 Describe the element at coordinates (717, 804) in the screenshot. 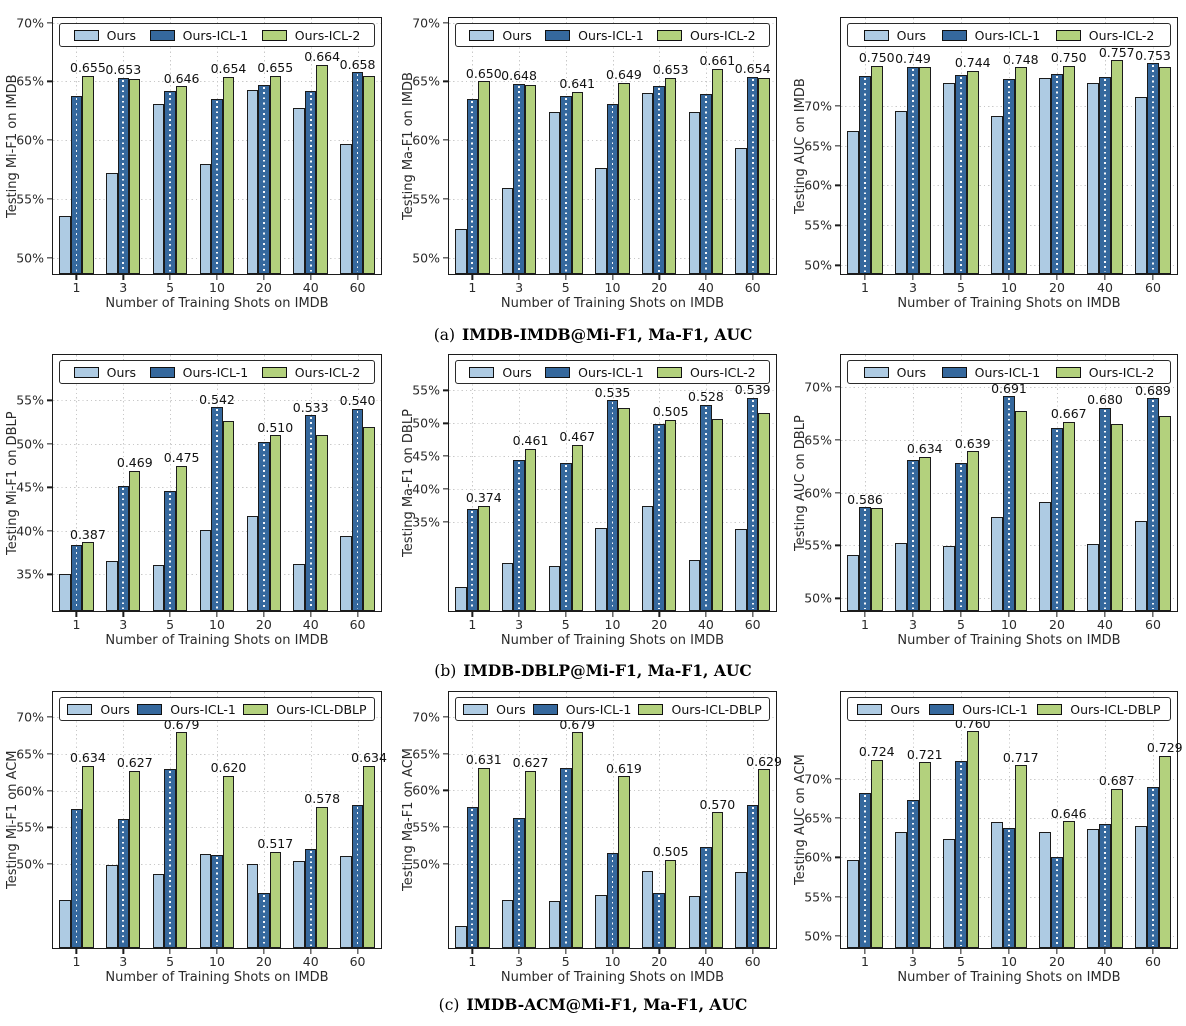

I see `bar-value-label: 0.570` at that location.